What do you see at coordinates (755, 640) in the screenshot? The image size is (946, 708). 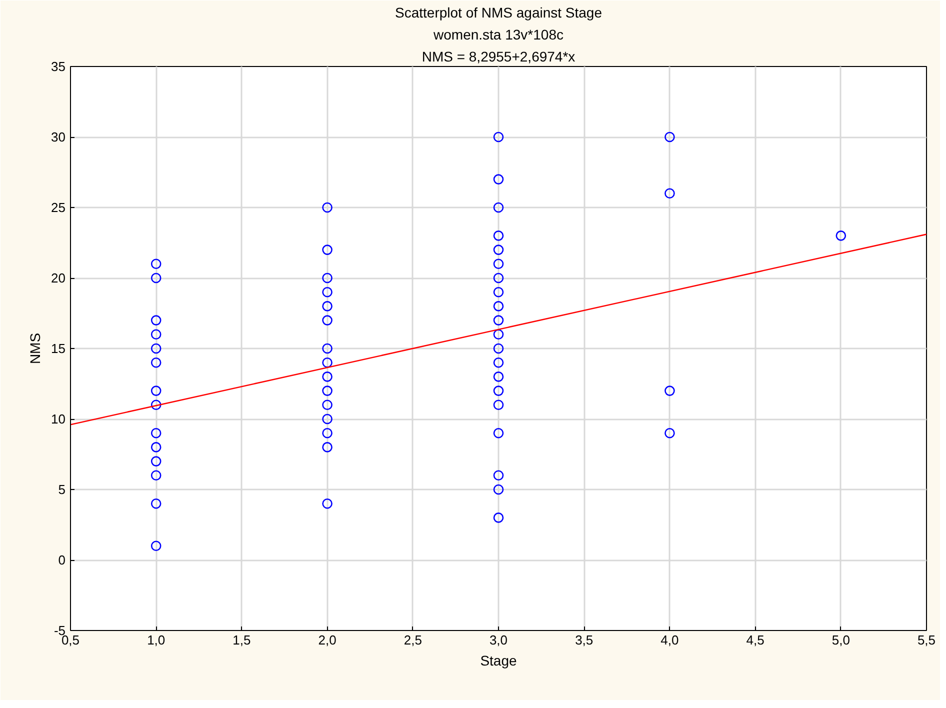 I see `x-tick-label: 4,5` at bounding box center [755, 640].